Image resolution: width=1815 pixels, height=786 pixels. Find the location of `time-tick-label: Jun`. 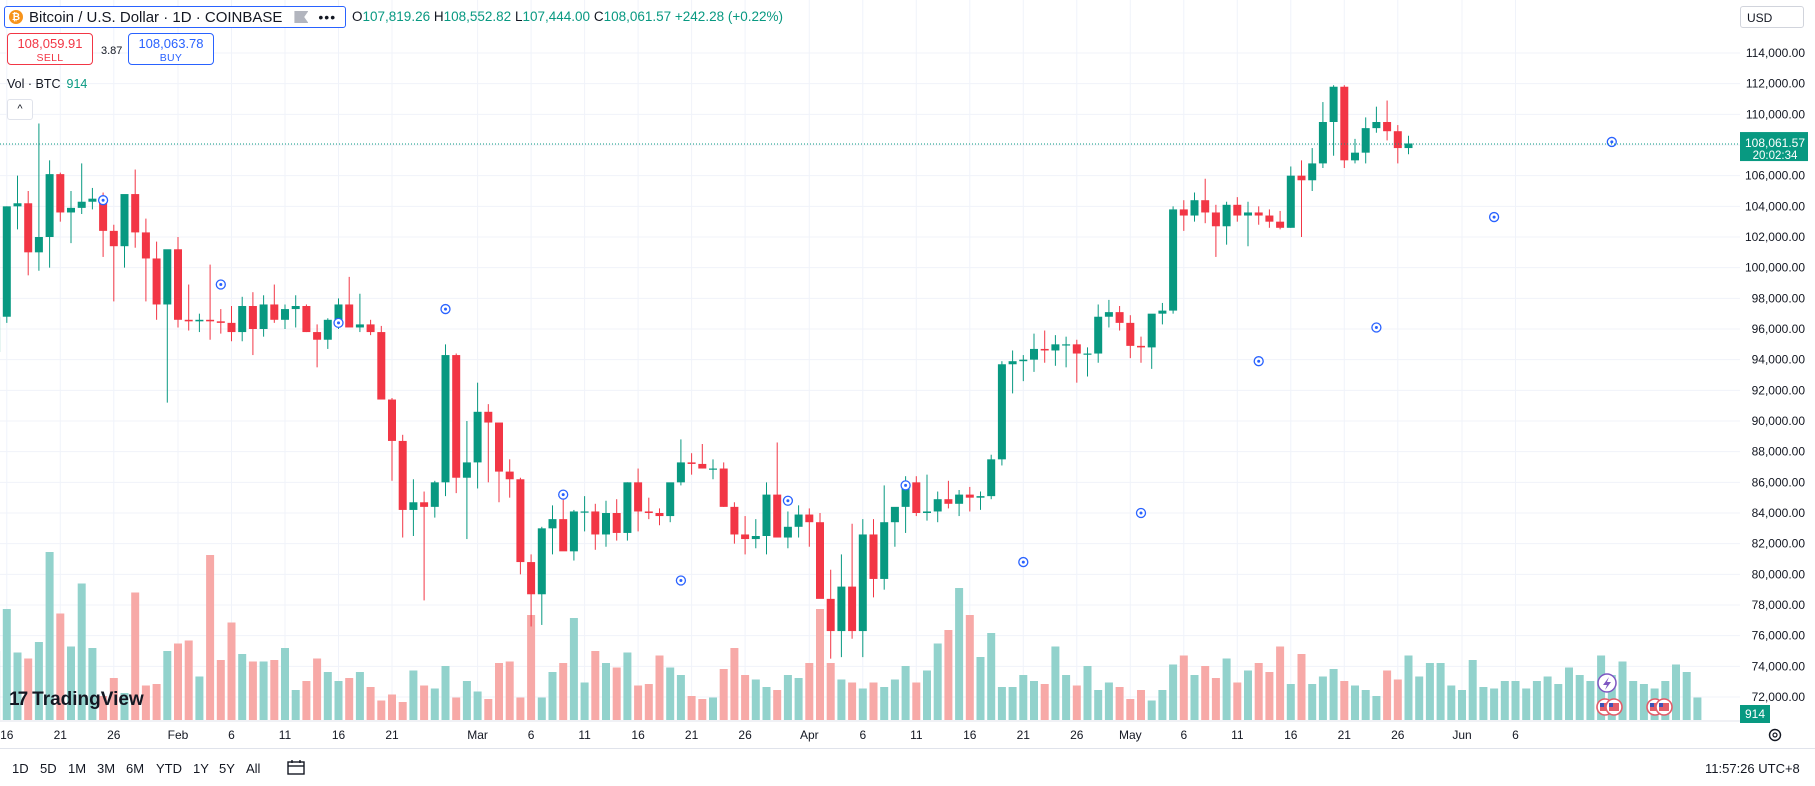

time-tick-label: Jun is located at coordinates (1461, 735).